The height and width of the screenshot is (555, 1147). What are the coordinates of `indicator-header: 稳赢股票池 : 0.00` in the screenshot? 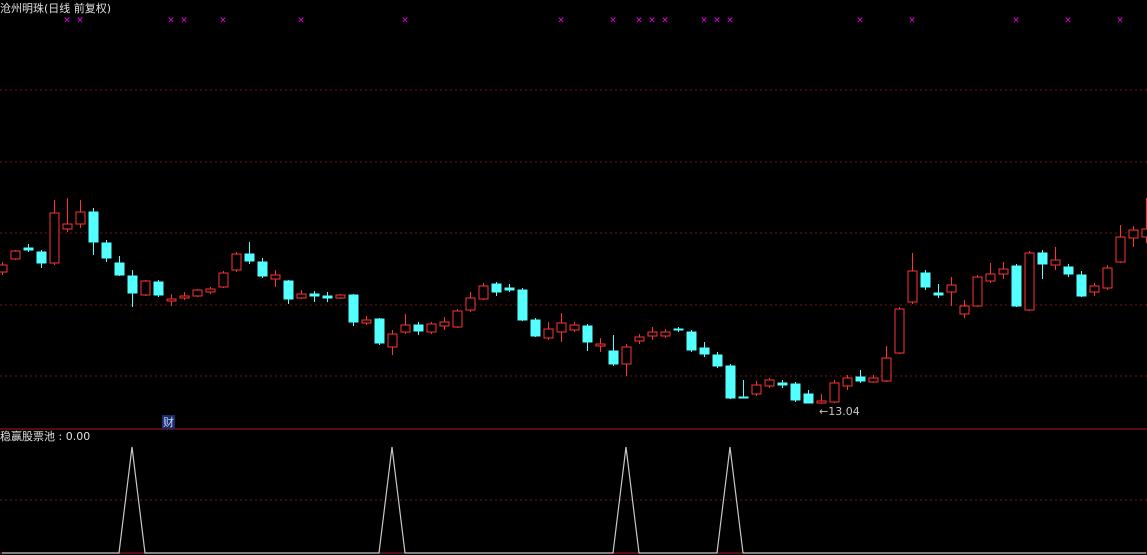 It's located at (45, 436).